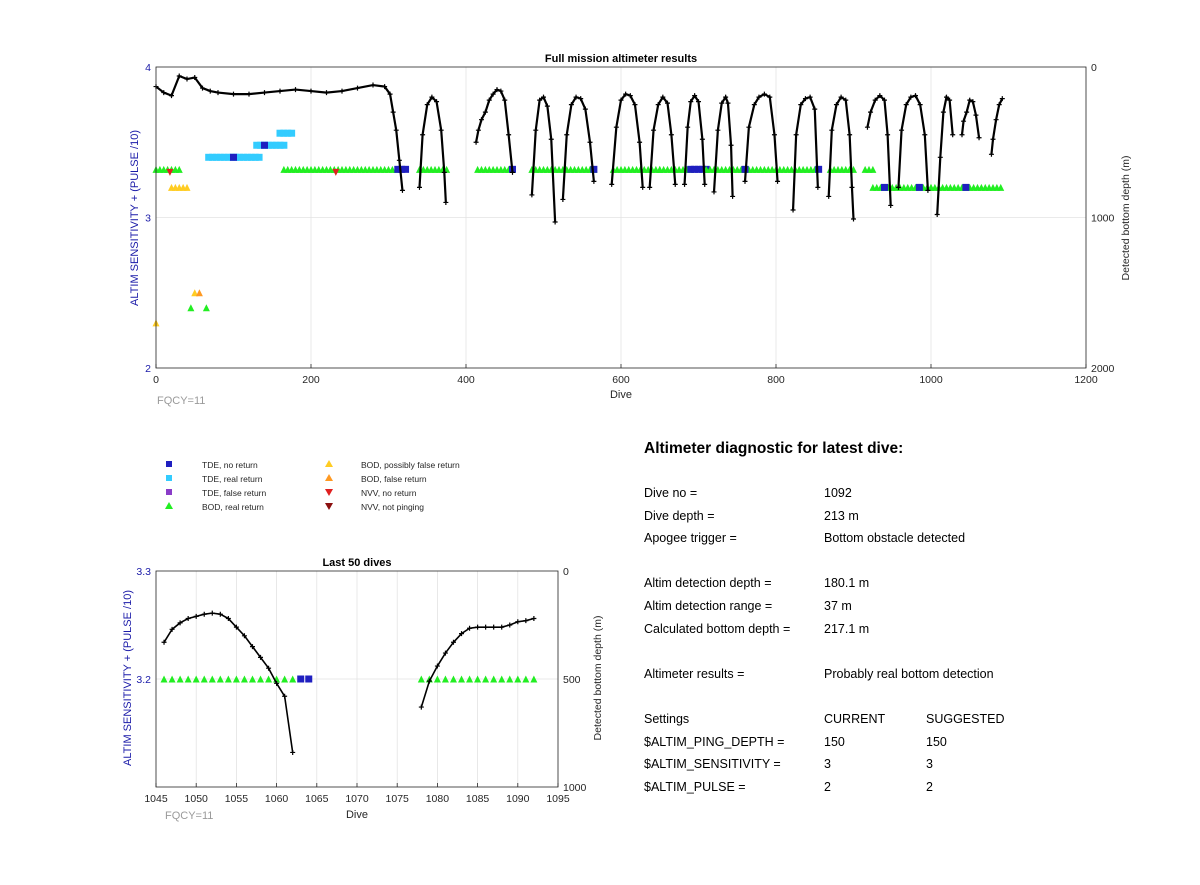 Image resolution: width=1200 pixels, height=885 pixels. What do you see at coordinates (965, 718) in the screenshot?
I see `suggested-header: SUGGESTED` at bounding box center [965, 718].